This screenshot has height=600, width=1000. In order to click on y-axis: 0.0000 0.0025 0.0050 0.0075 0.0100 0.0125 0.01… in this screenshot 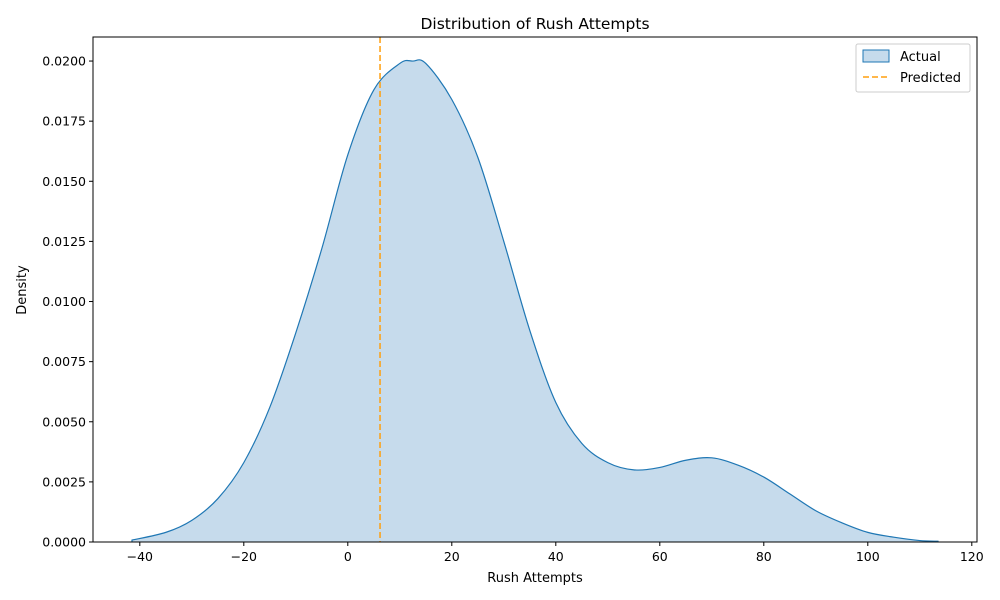, I will do `click(67, 302)`.